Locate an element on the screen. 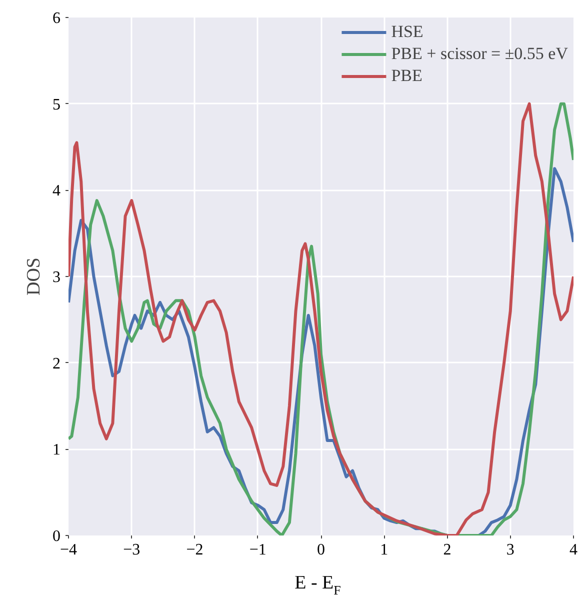 This screenshot has width=582, height=603. y-tick-label: 3 is located at coordinates (56, 277).